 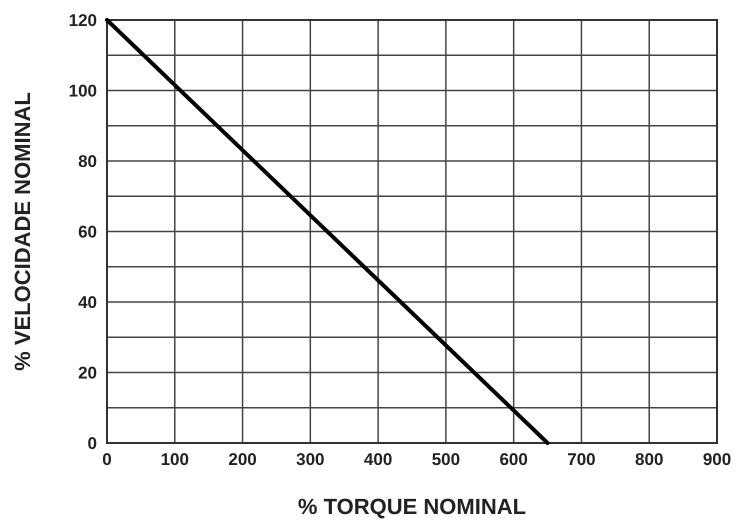 What do you see at coordinates (87, 161) in the screenshot?
I see `y-tick-label: 80` at bounding box center [87, 161].